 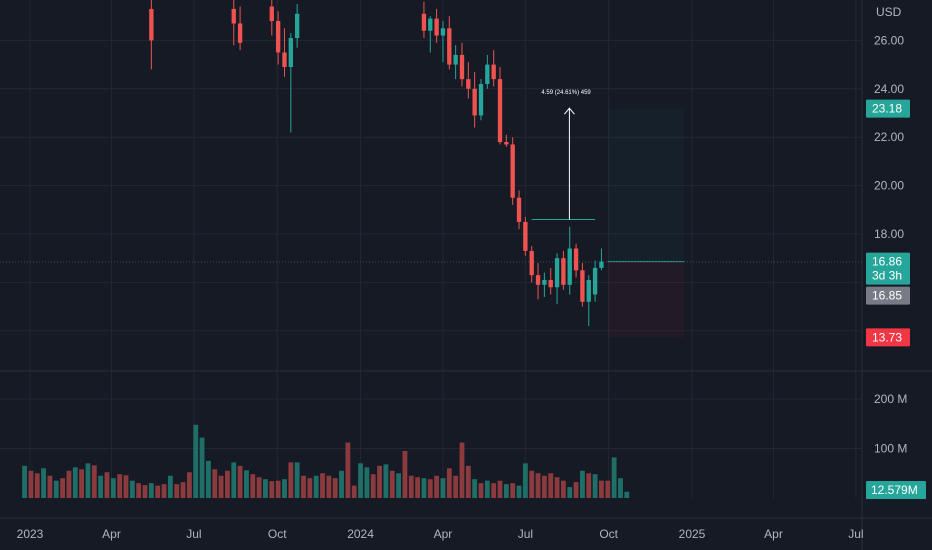 I want to click on time-axis: 2023 Apr Jul Oct 2024 Apr Jul Oct 2025 Apr Jul, so click(x=466, y=529).